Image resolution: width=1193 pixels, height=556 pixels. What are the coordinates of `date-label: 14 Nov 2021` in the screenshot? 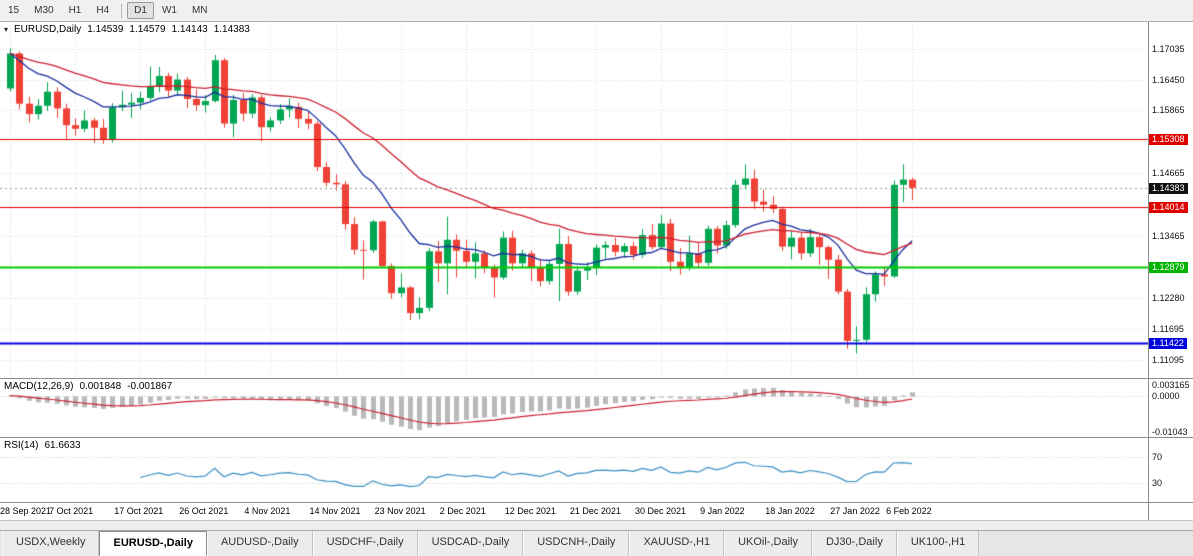 It's located at (335, 511).